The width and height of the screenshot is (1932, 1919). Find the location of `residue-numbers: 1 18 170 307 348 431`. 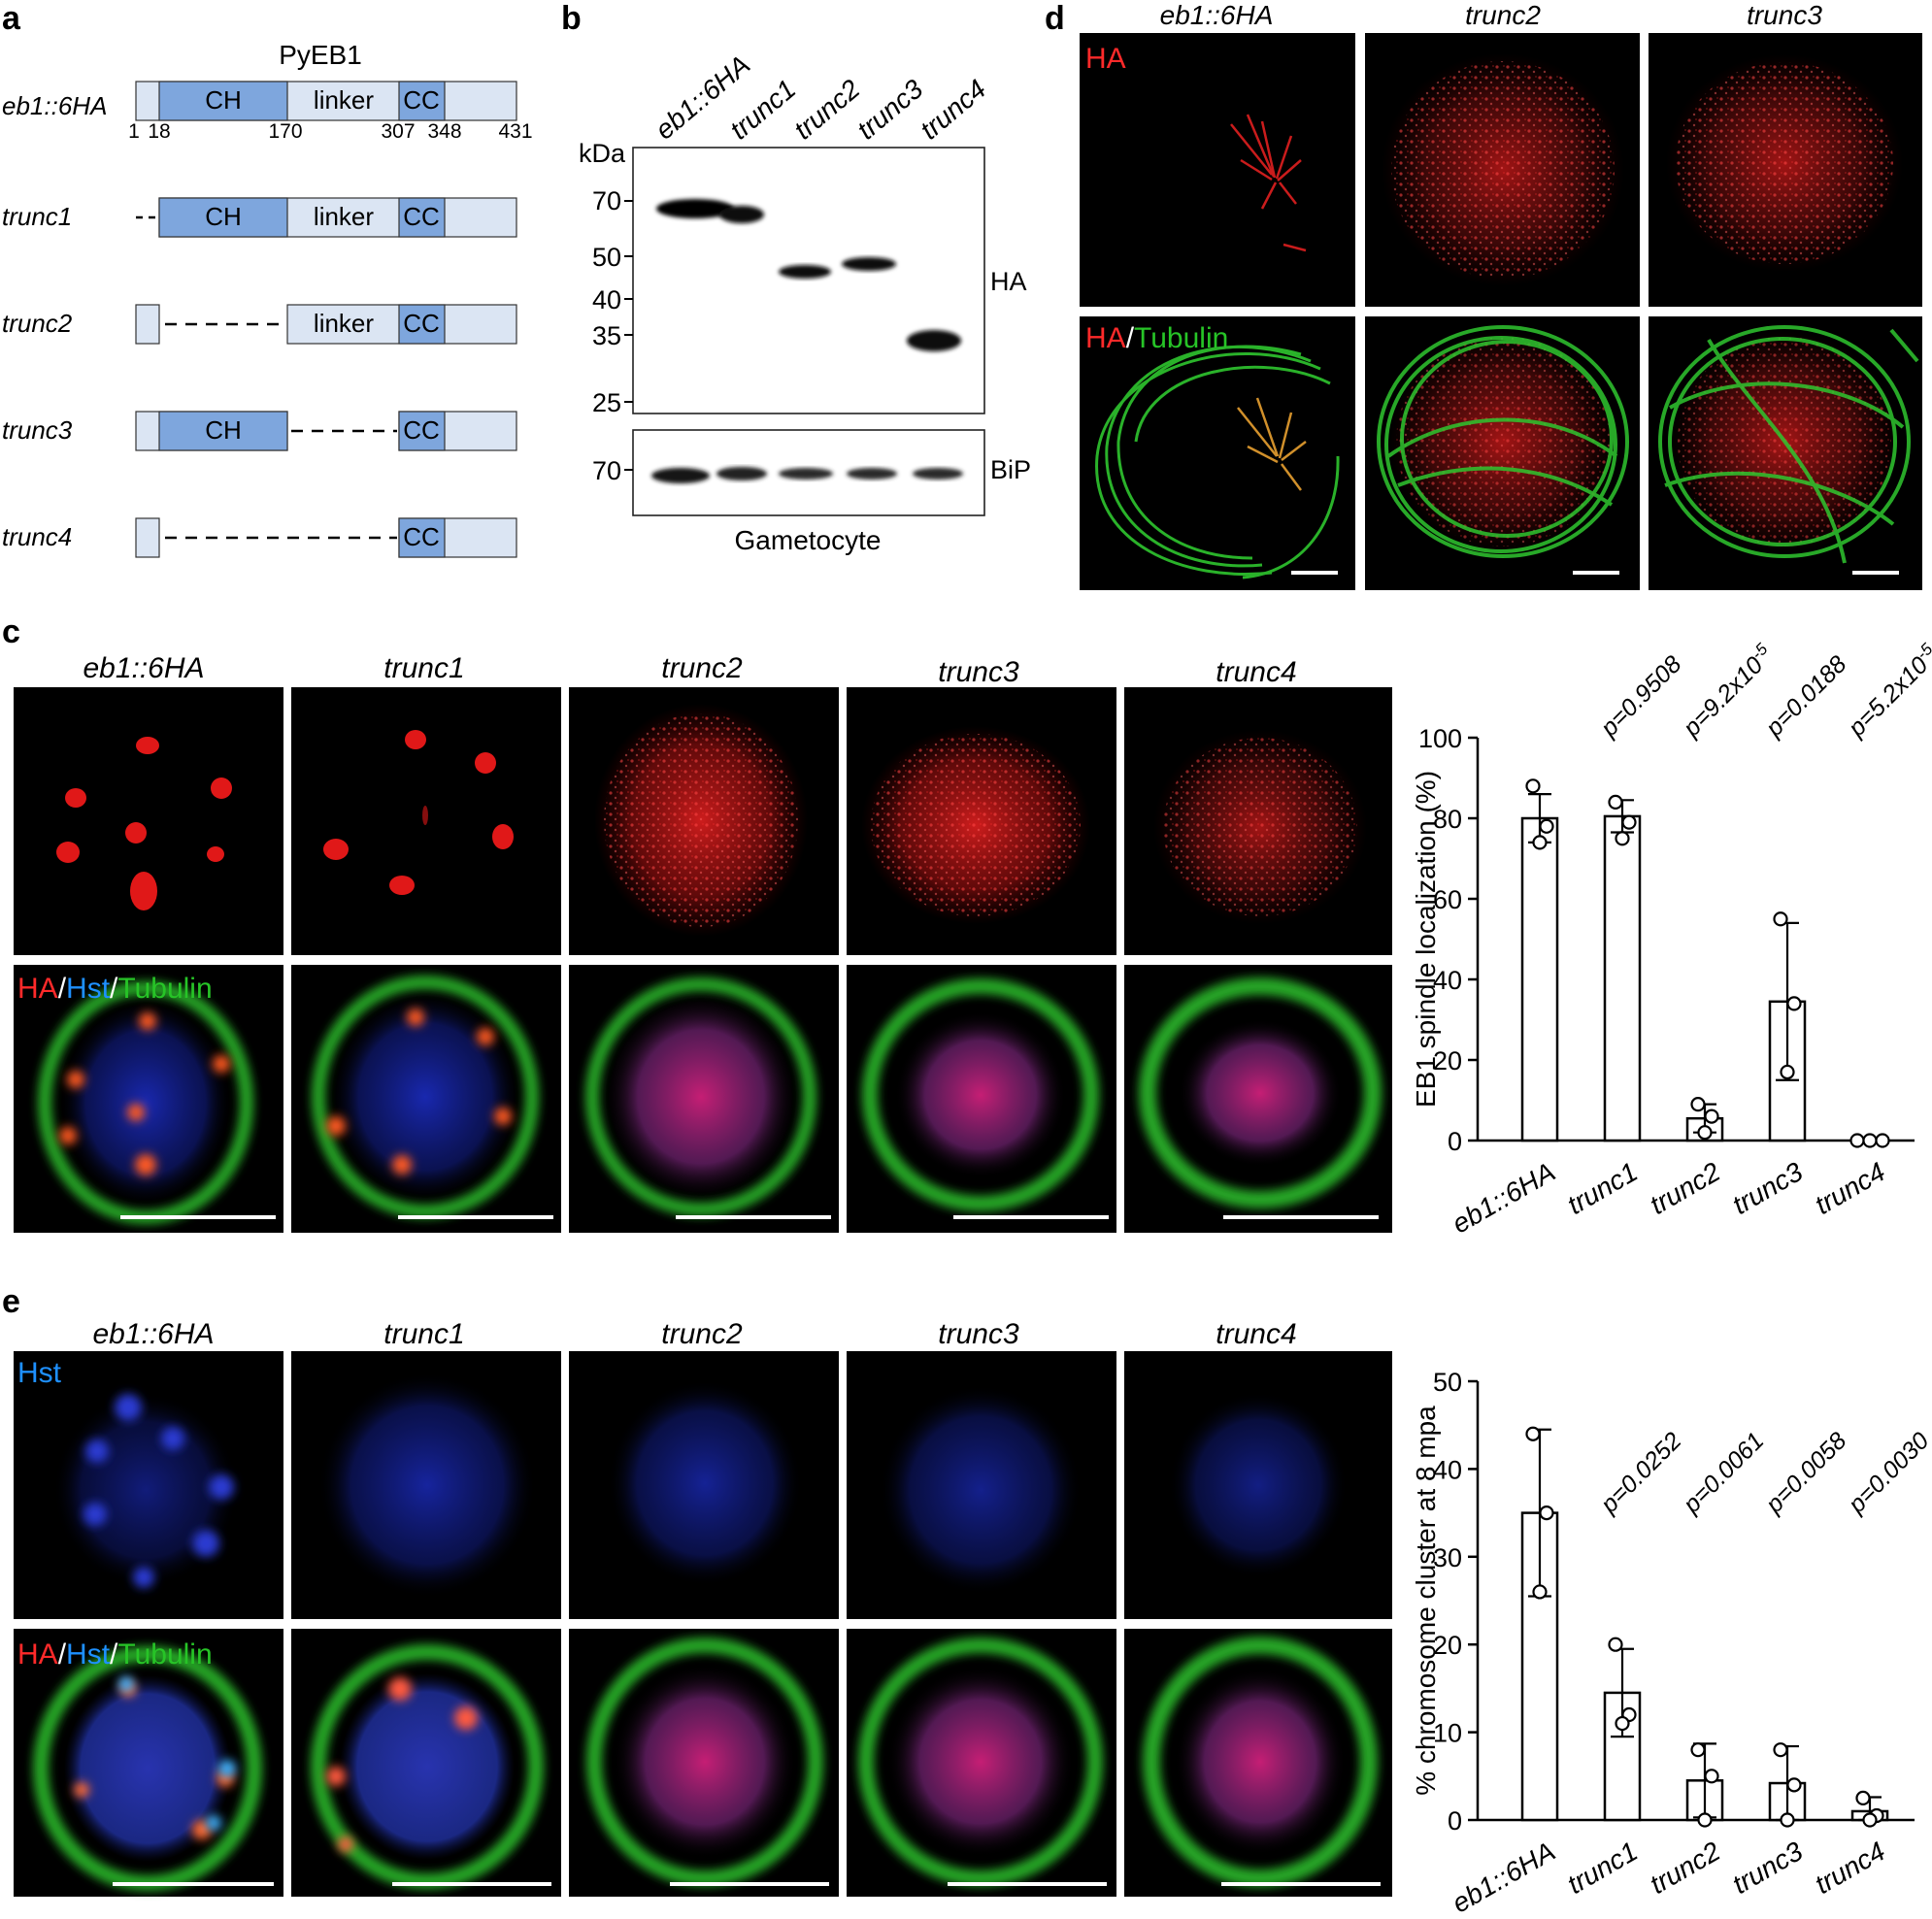

residue-numbers: 1 18 170 307 348 431 is located at coordinates (330, 131).